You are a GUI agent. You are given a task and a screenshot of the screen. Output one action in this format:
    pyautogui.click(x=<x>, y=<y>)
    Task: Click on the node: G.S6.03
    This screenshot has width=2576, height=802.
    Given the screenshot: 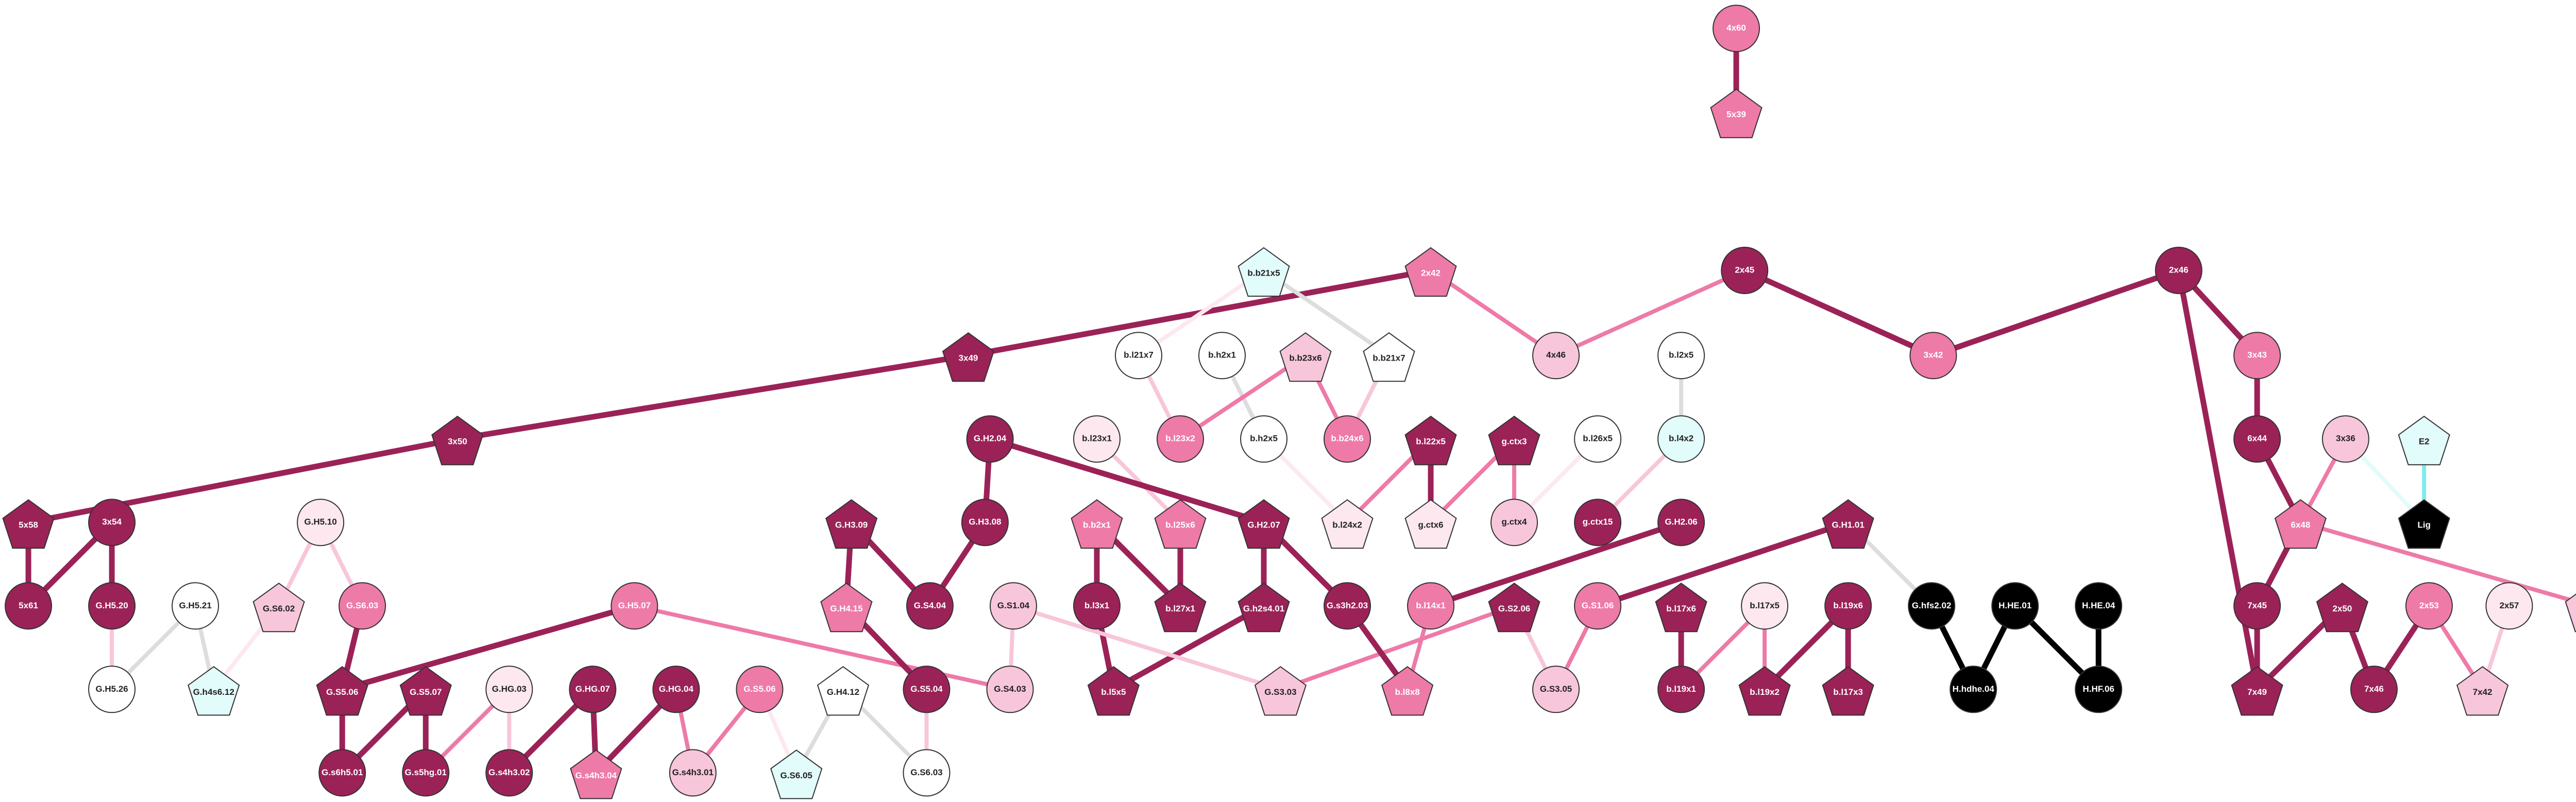 What is the action you would take?
    pyautogui.click(x=927, y=773)
    